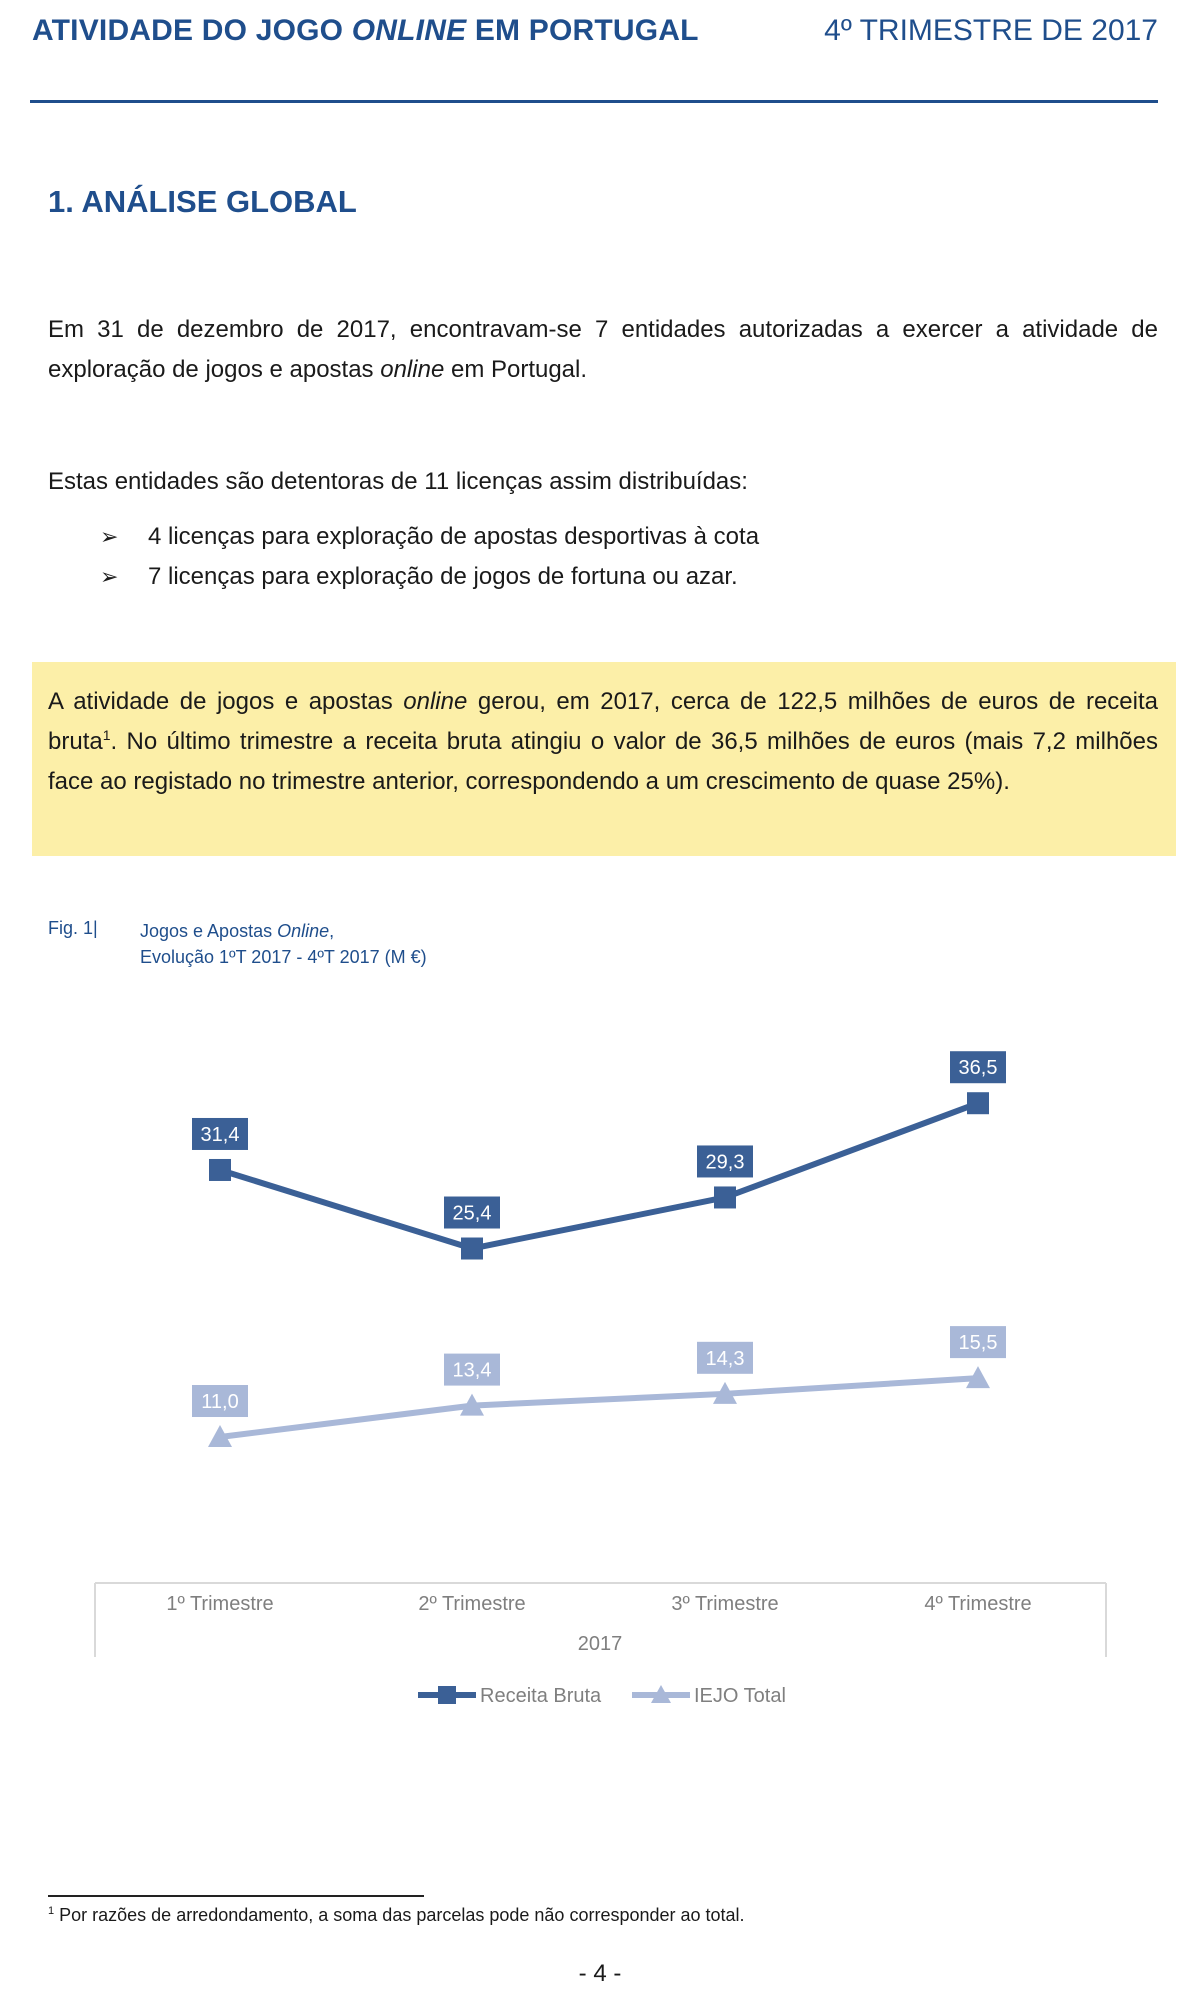 The height and width of the screenshot is (2007, 1200). Describe the element at coordinates (582, 30) in the screenshot. I see `document-title-part2: EM PORTUGAL` at that location.